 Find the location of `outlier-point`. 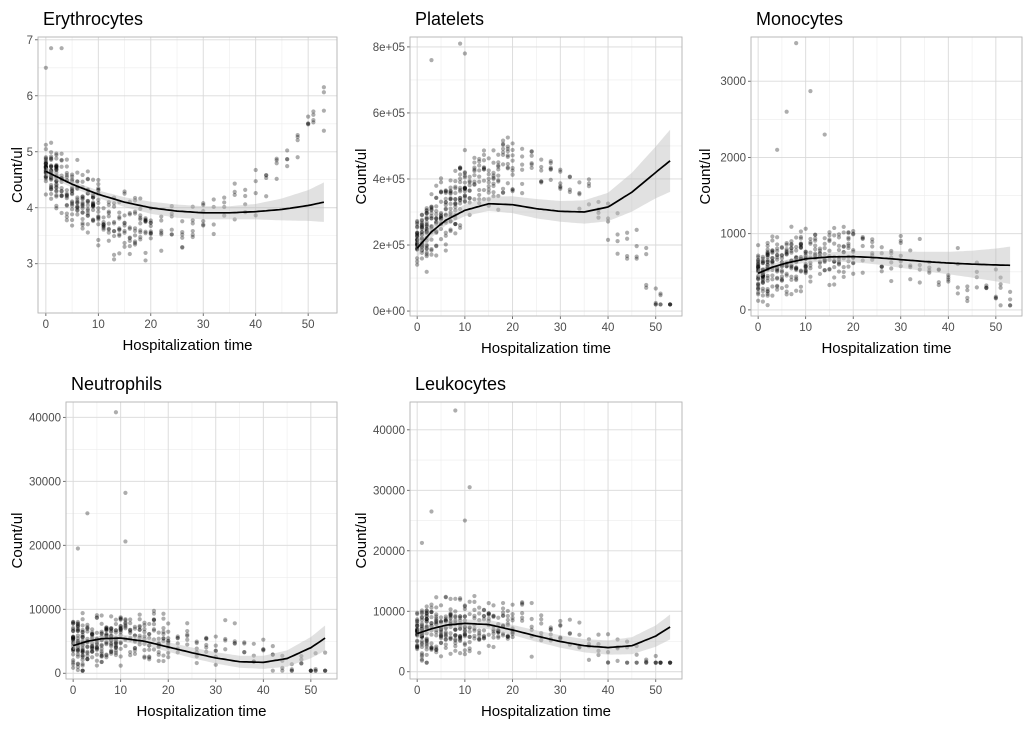

outlier-point is located at coordinates (125, 492).